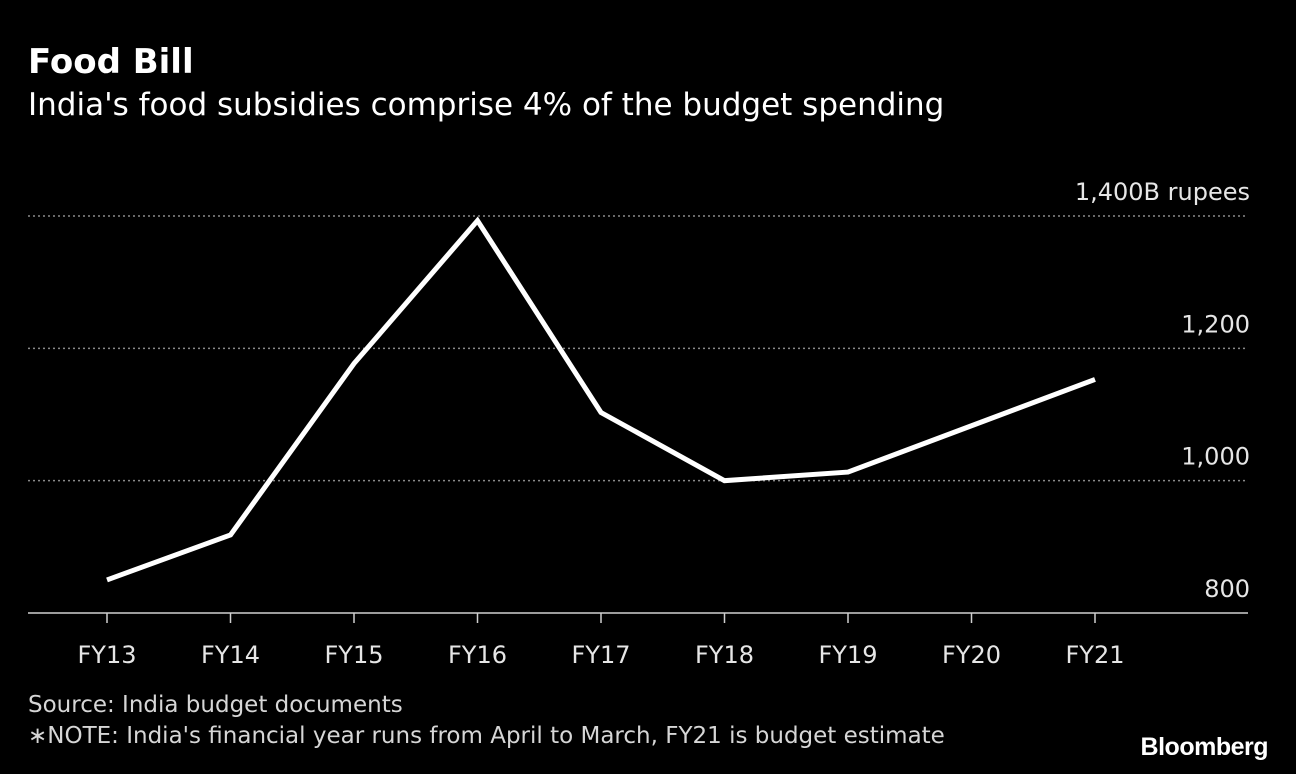 The image size is (1296, 774). I want to click on chart-title: Food Bill, so click(111, 62).